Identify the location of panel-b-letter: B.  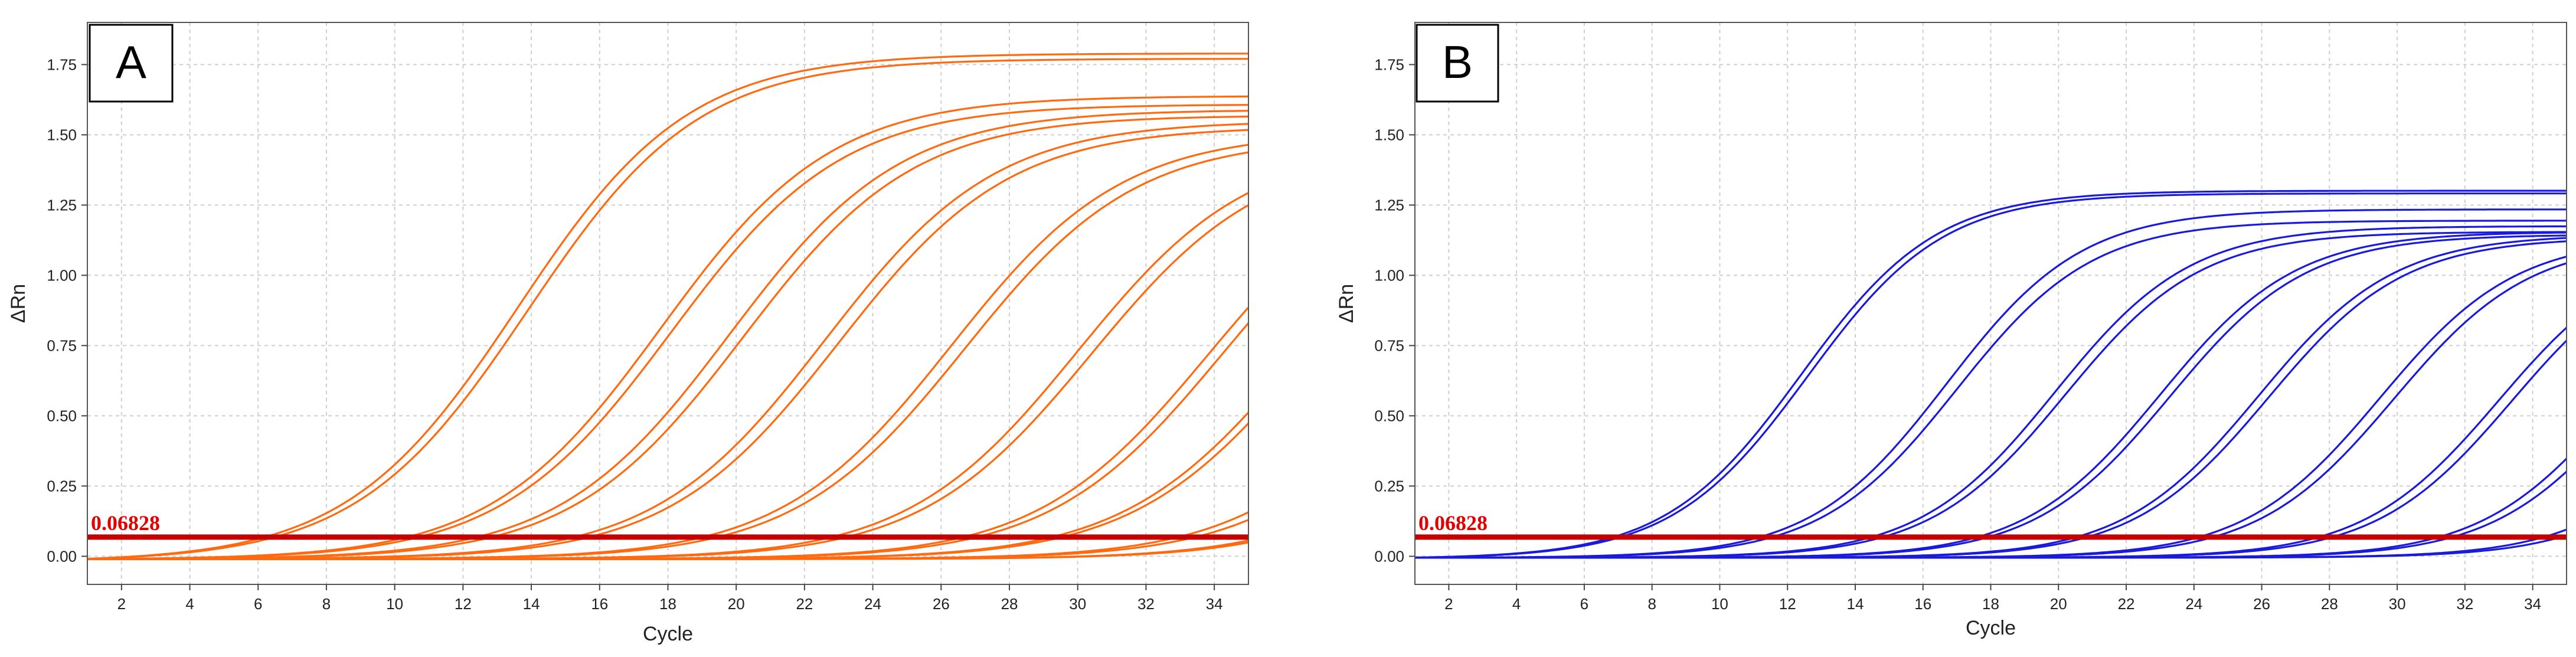
(1457, 62).